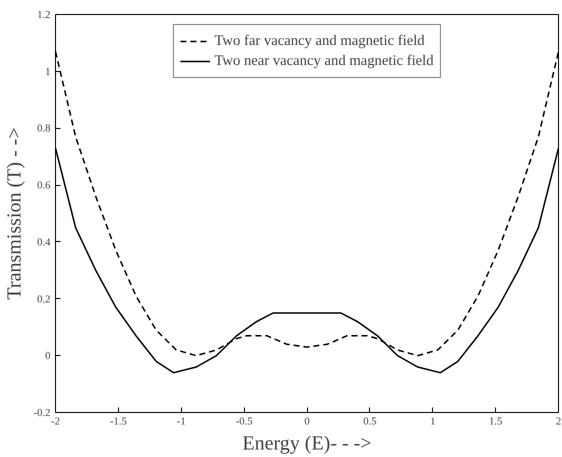  Describe the element at coordinates (118, 422) in the screenshot. I see `x-tick-label: -1.5` at that location.